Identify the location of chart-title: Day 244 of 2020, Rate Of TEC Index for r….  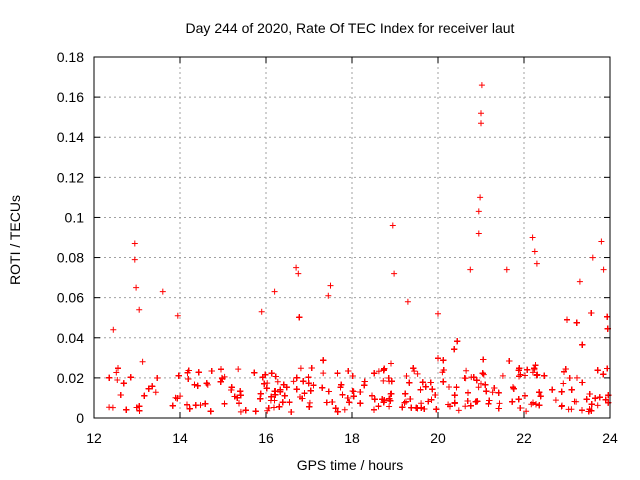
(350, 28).